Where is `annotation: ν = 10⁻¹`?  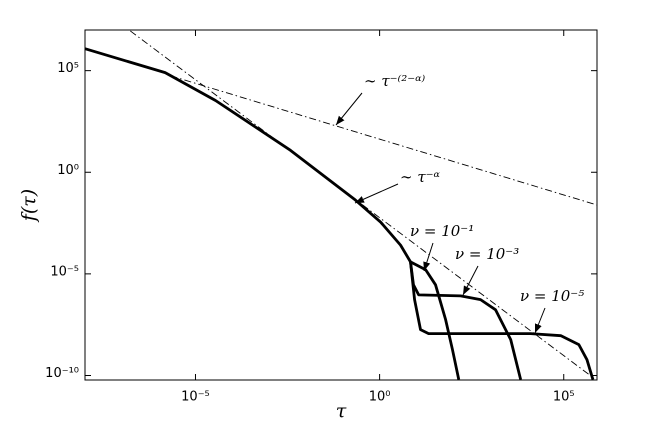 annotation: ν = 10⁻¹ is located at coordinates (442, 231).